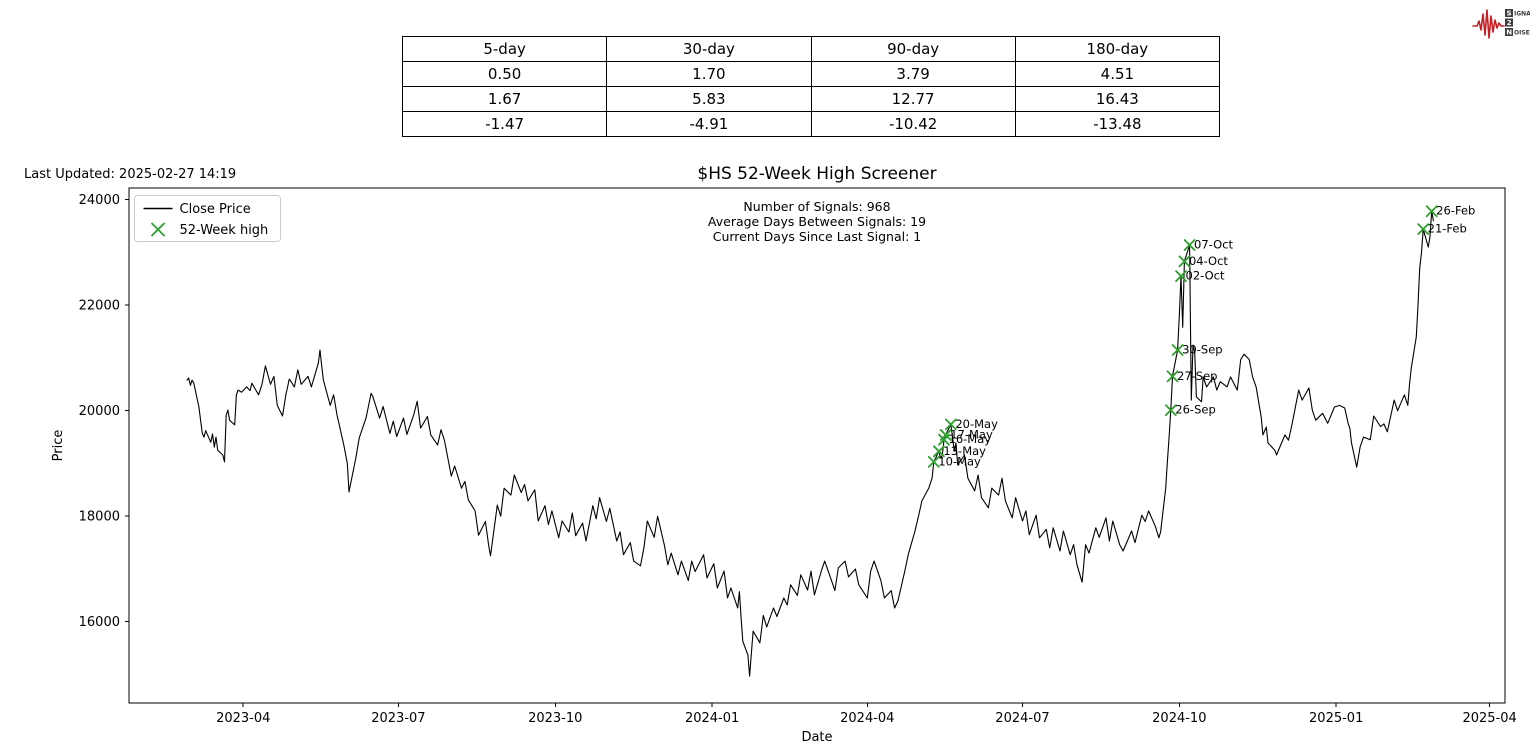  I want to click on stats-header-30-day: 30-day, so click(709, 49).